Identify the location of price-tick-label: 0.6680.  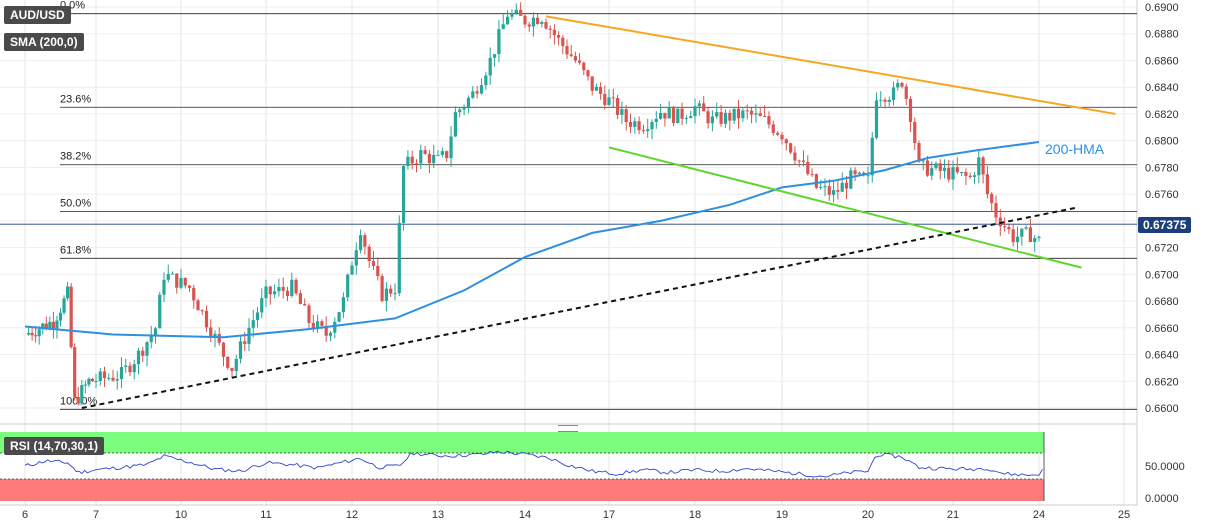
(1162, 302).